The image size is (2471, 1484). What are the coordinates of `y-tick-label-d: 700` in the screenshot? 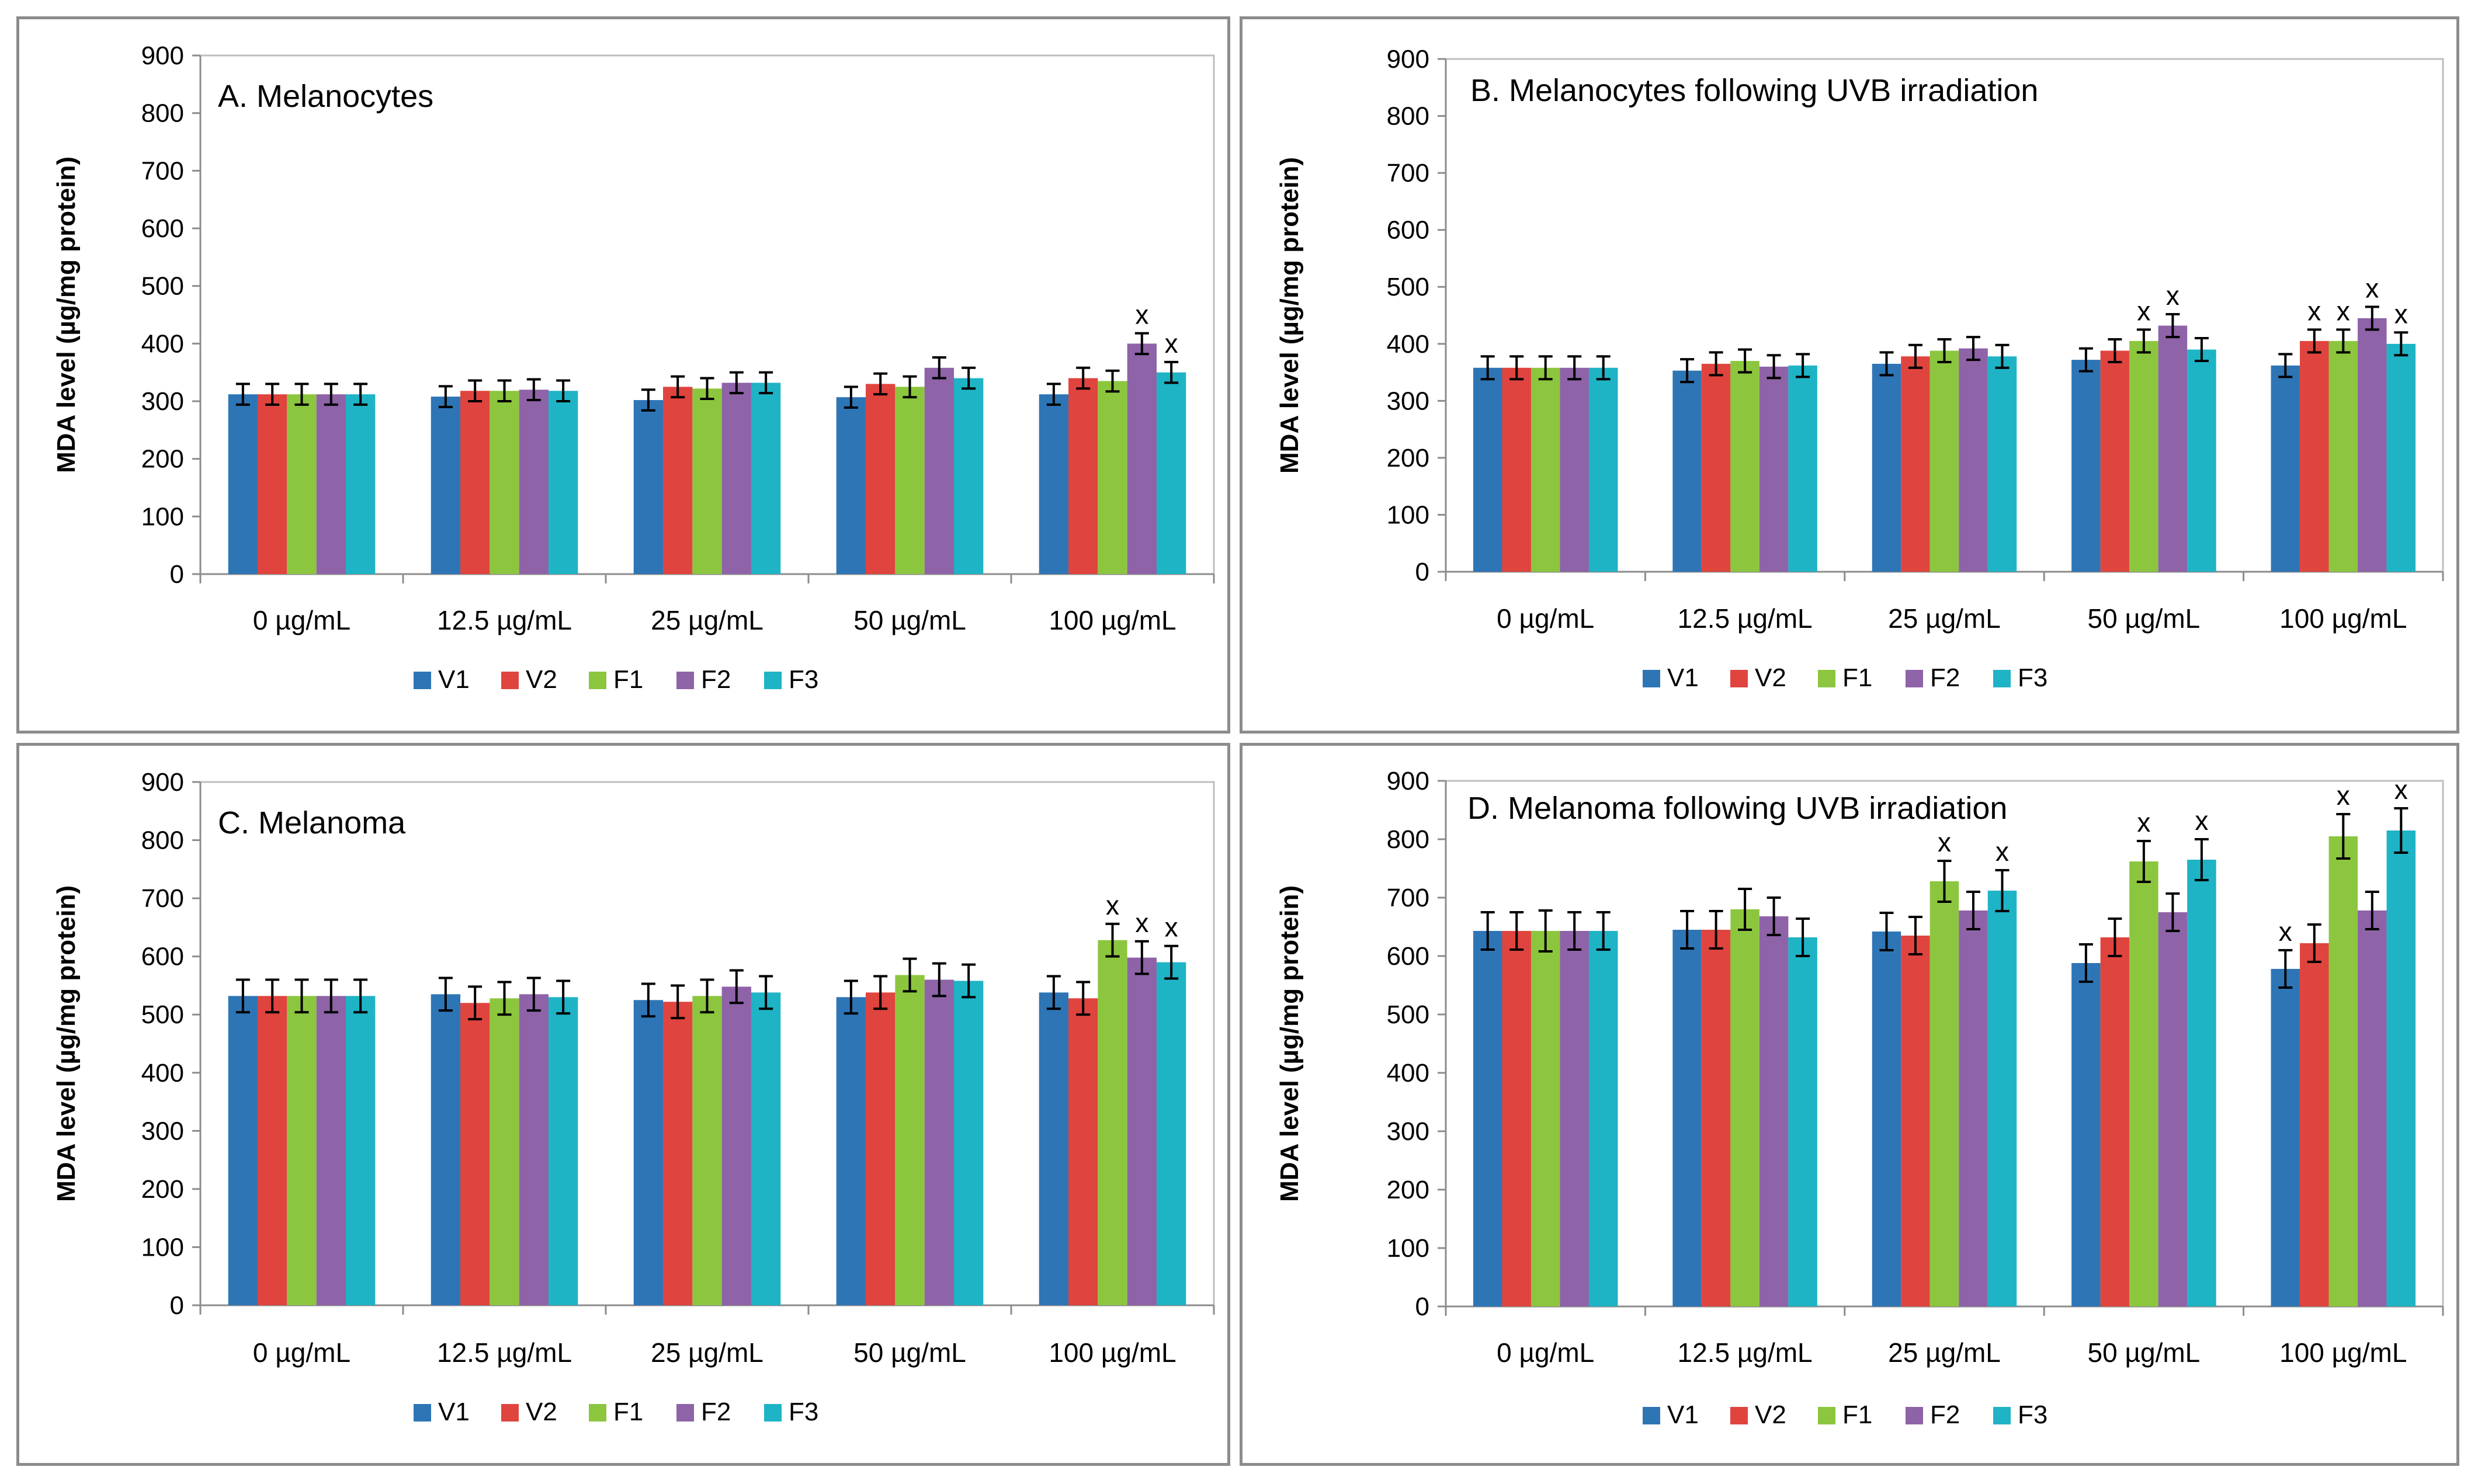 It's located at (1408, 898).